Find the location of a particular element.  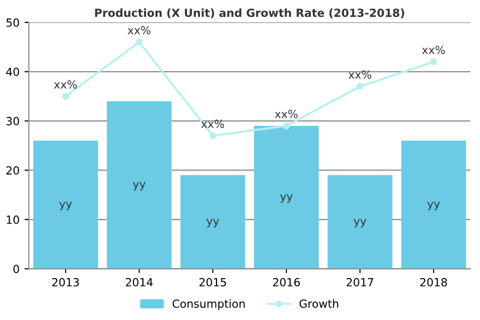

x-tick-label: 2014 is located at coordinates (139, 282).